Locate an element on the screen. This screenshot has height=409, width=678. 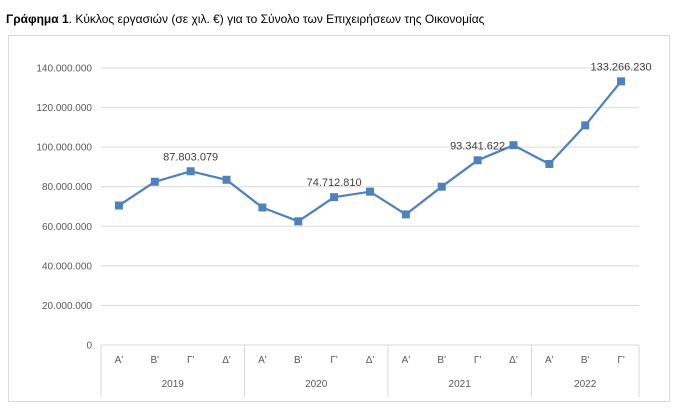
data-label: 87.803.079 is located at coordinates (190, 157).